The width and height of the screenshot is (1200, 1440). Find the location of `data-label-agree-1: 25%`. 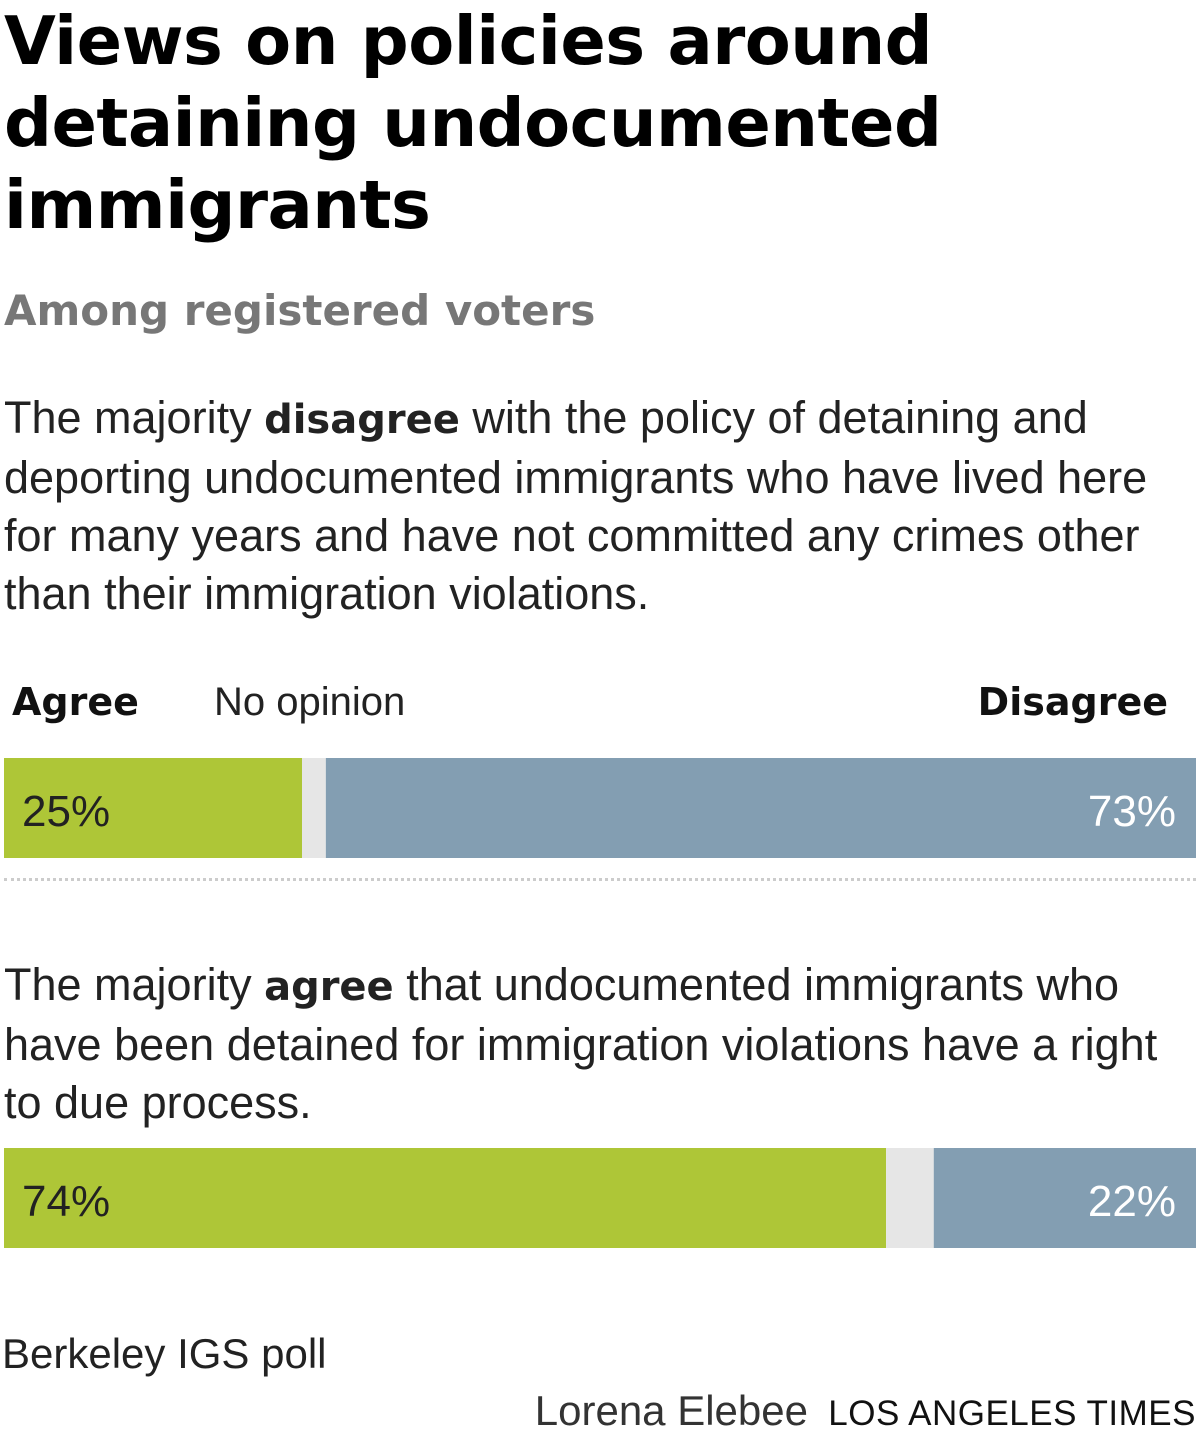

data-label-agree-1: 25% is located at coordinates (66, 811).